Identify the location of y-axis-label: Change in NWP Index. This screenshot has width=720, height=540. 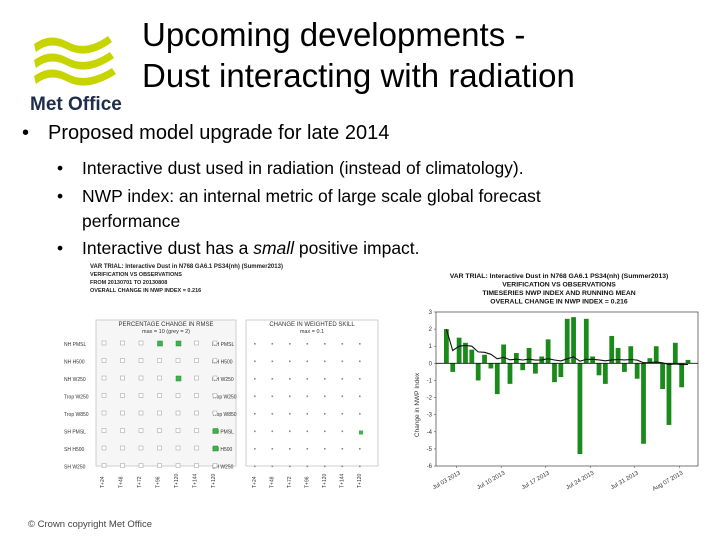
(417, 404).